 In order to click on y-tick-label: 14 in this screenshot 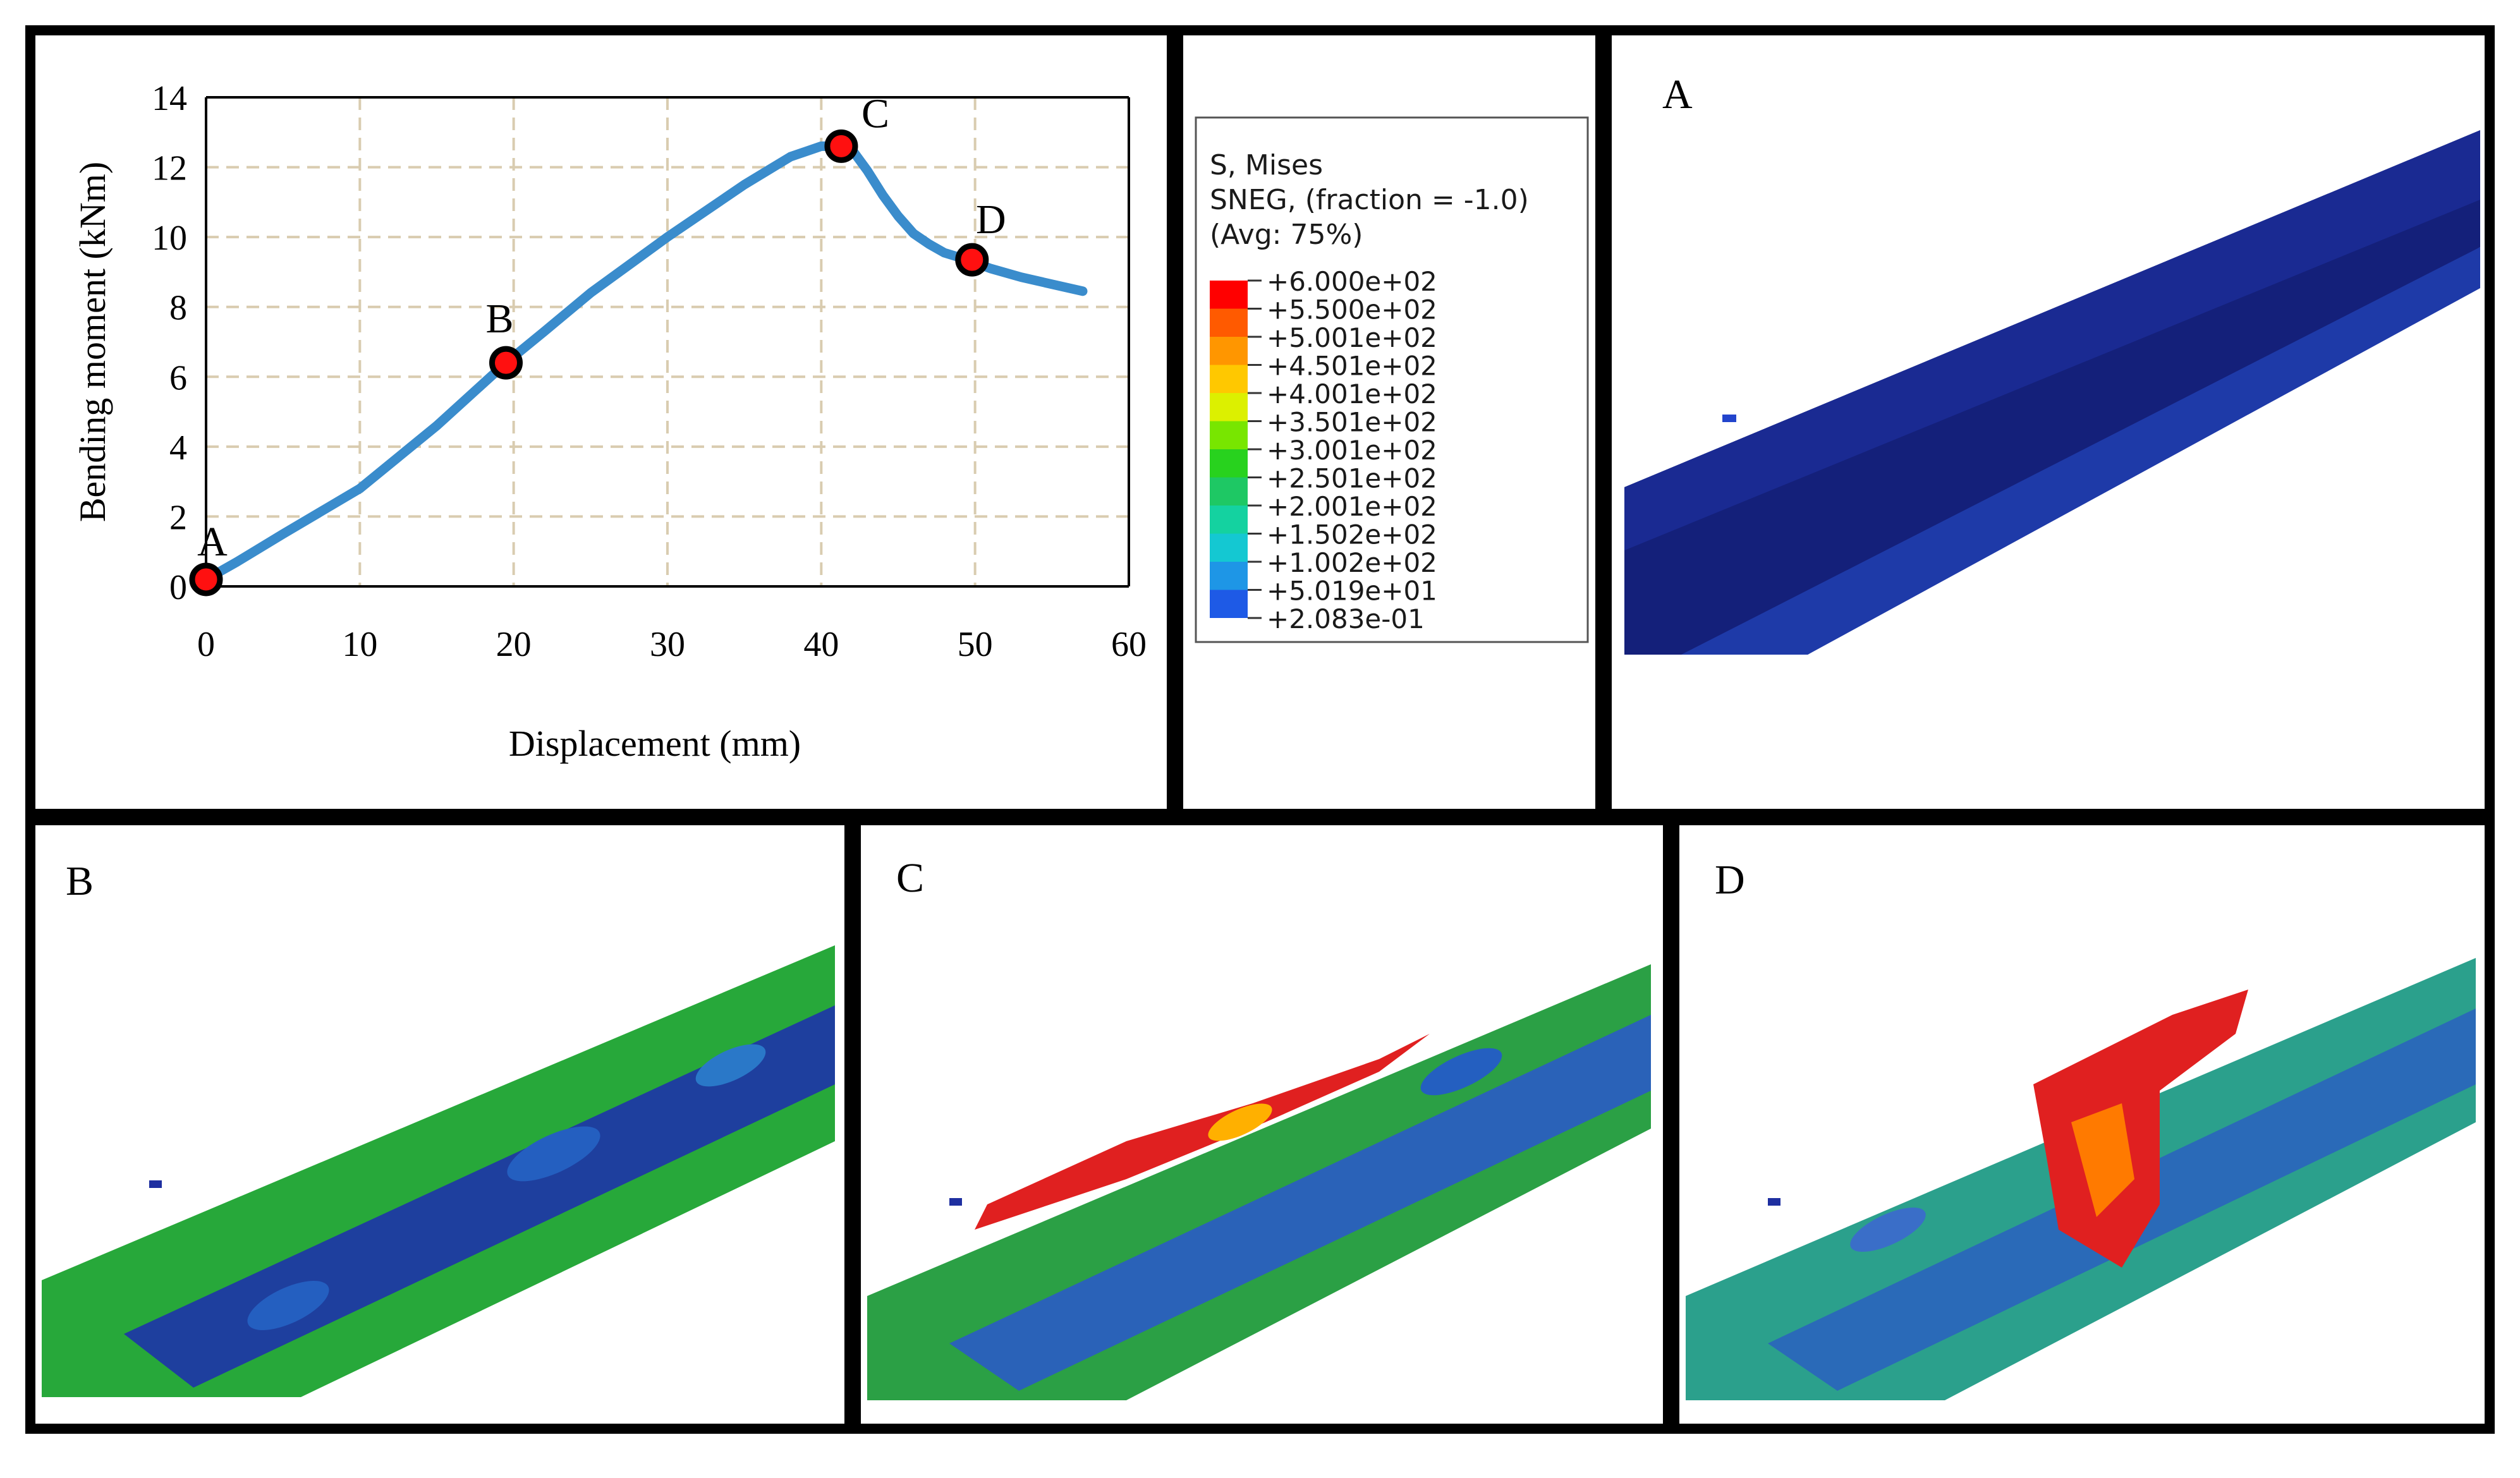, I will do `click(169, 98)`.